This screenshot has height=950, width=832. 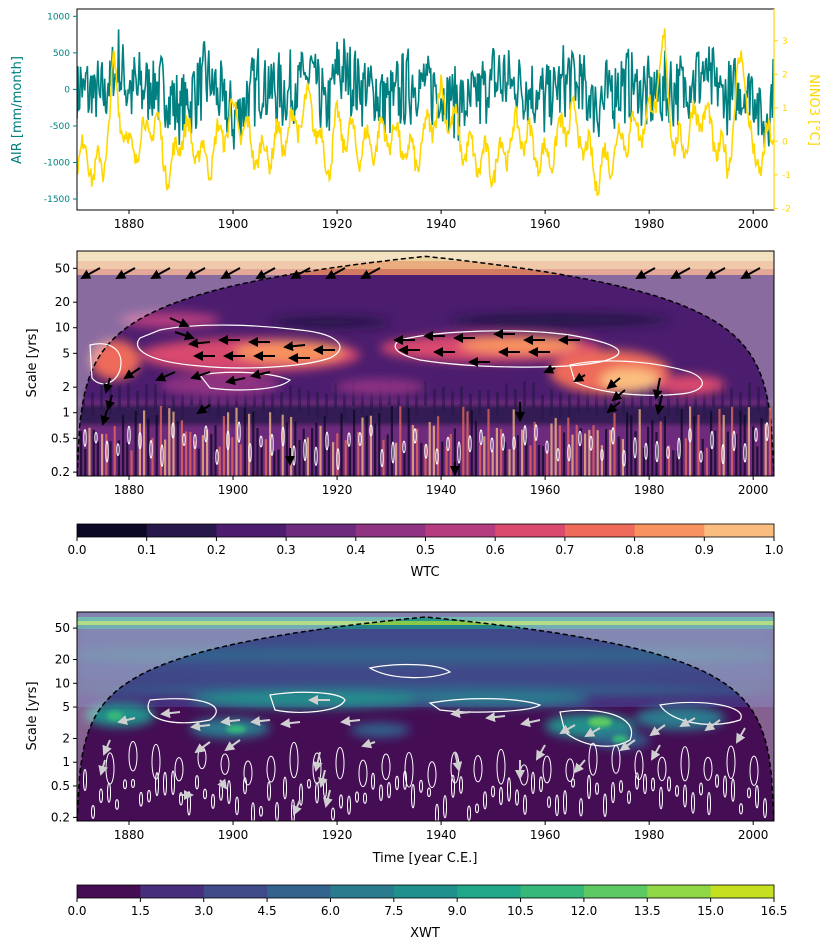 What do you see at coordinates (457, 911) in the screenshot?
I see `colorbar-tick-label: 9.0` at bounding box center [457, 911].